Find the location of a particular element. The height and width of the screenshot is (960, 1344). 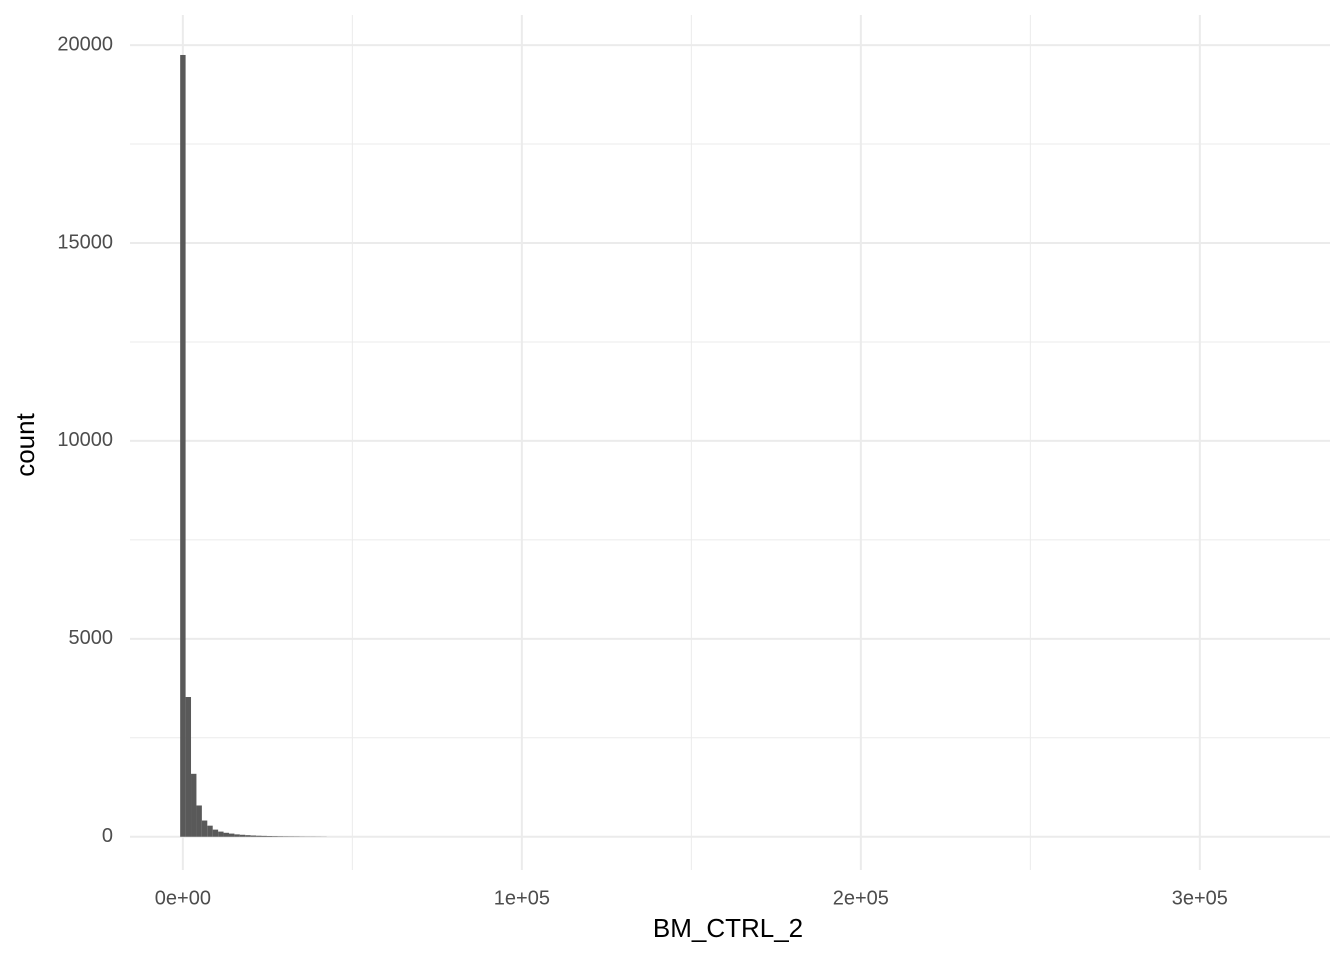

y-tick-label: 0 is located at coordinates (107, 836).